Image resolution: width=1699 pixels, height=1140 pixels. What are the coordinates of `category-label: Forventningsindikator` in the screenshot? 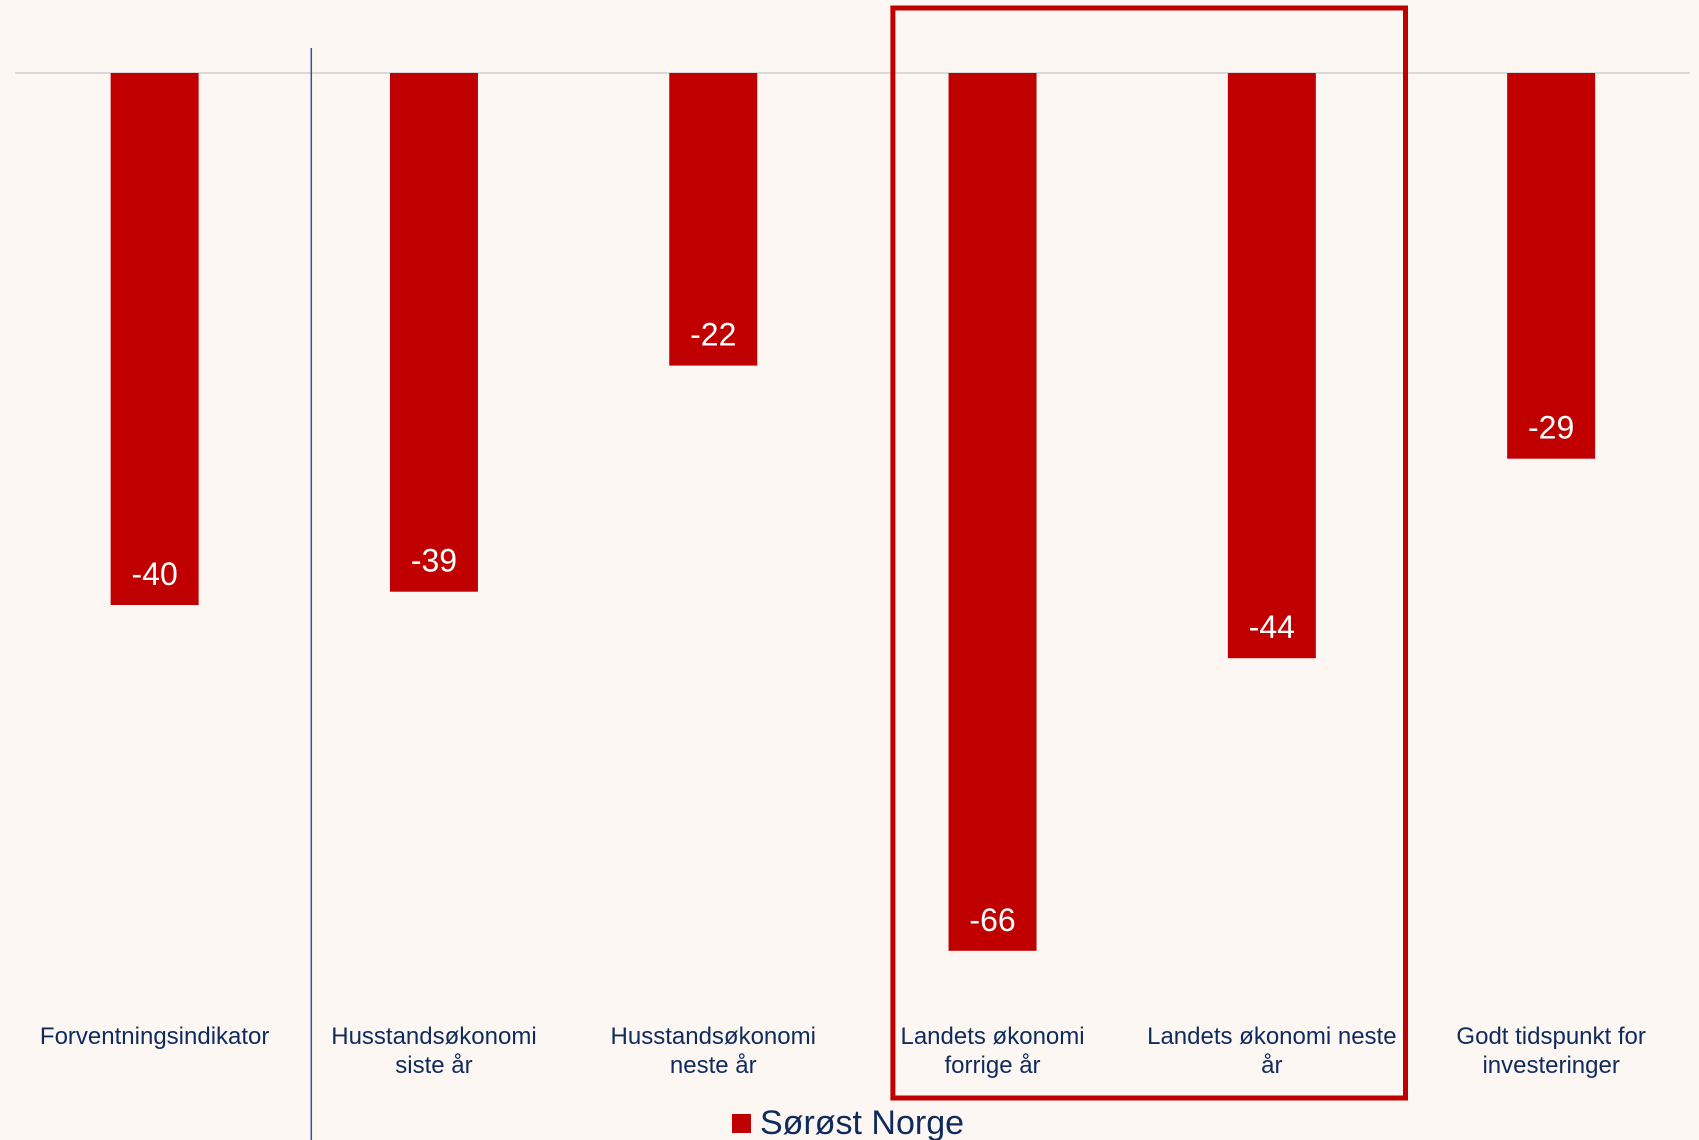 It's located at (154, 1036).